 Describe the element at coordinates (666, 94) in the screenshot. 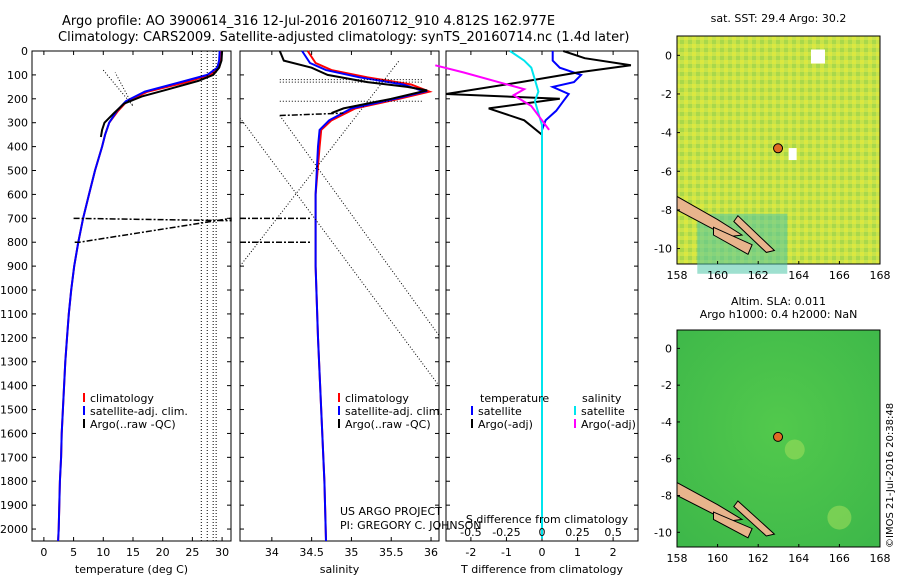

I see `map-y-tick-label: -2` at that location.